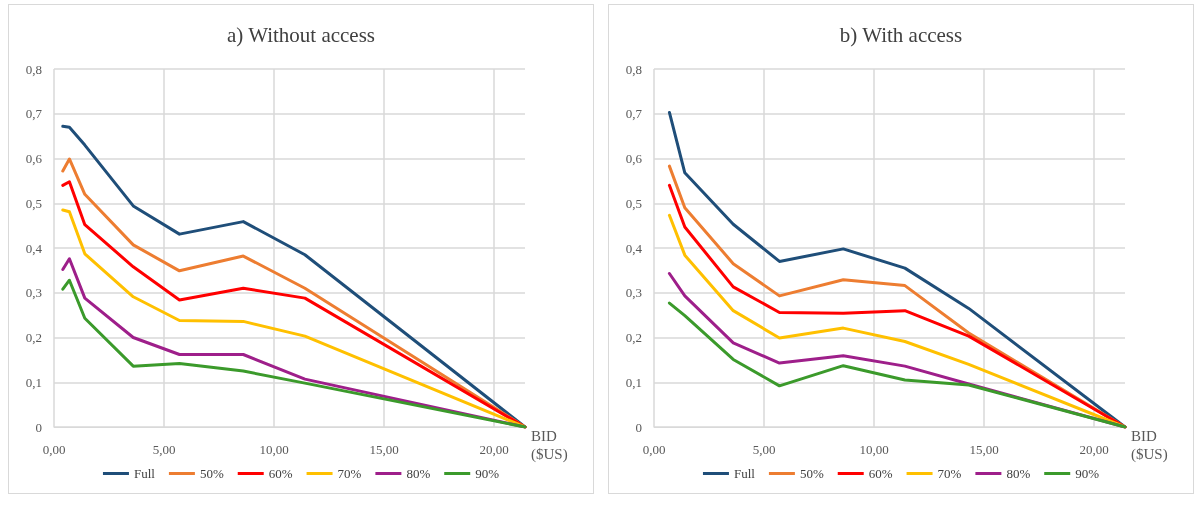  I want to click on chart-title: a) Without access, so click(301, 34).